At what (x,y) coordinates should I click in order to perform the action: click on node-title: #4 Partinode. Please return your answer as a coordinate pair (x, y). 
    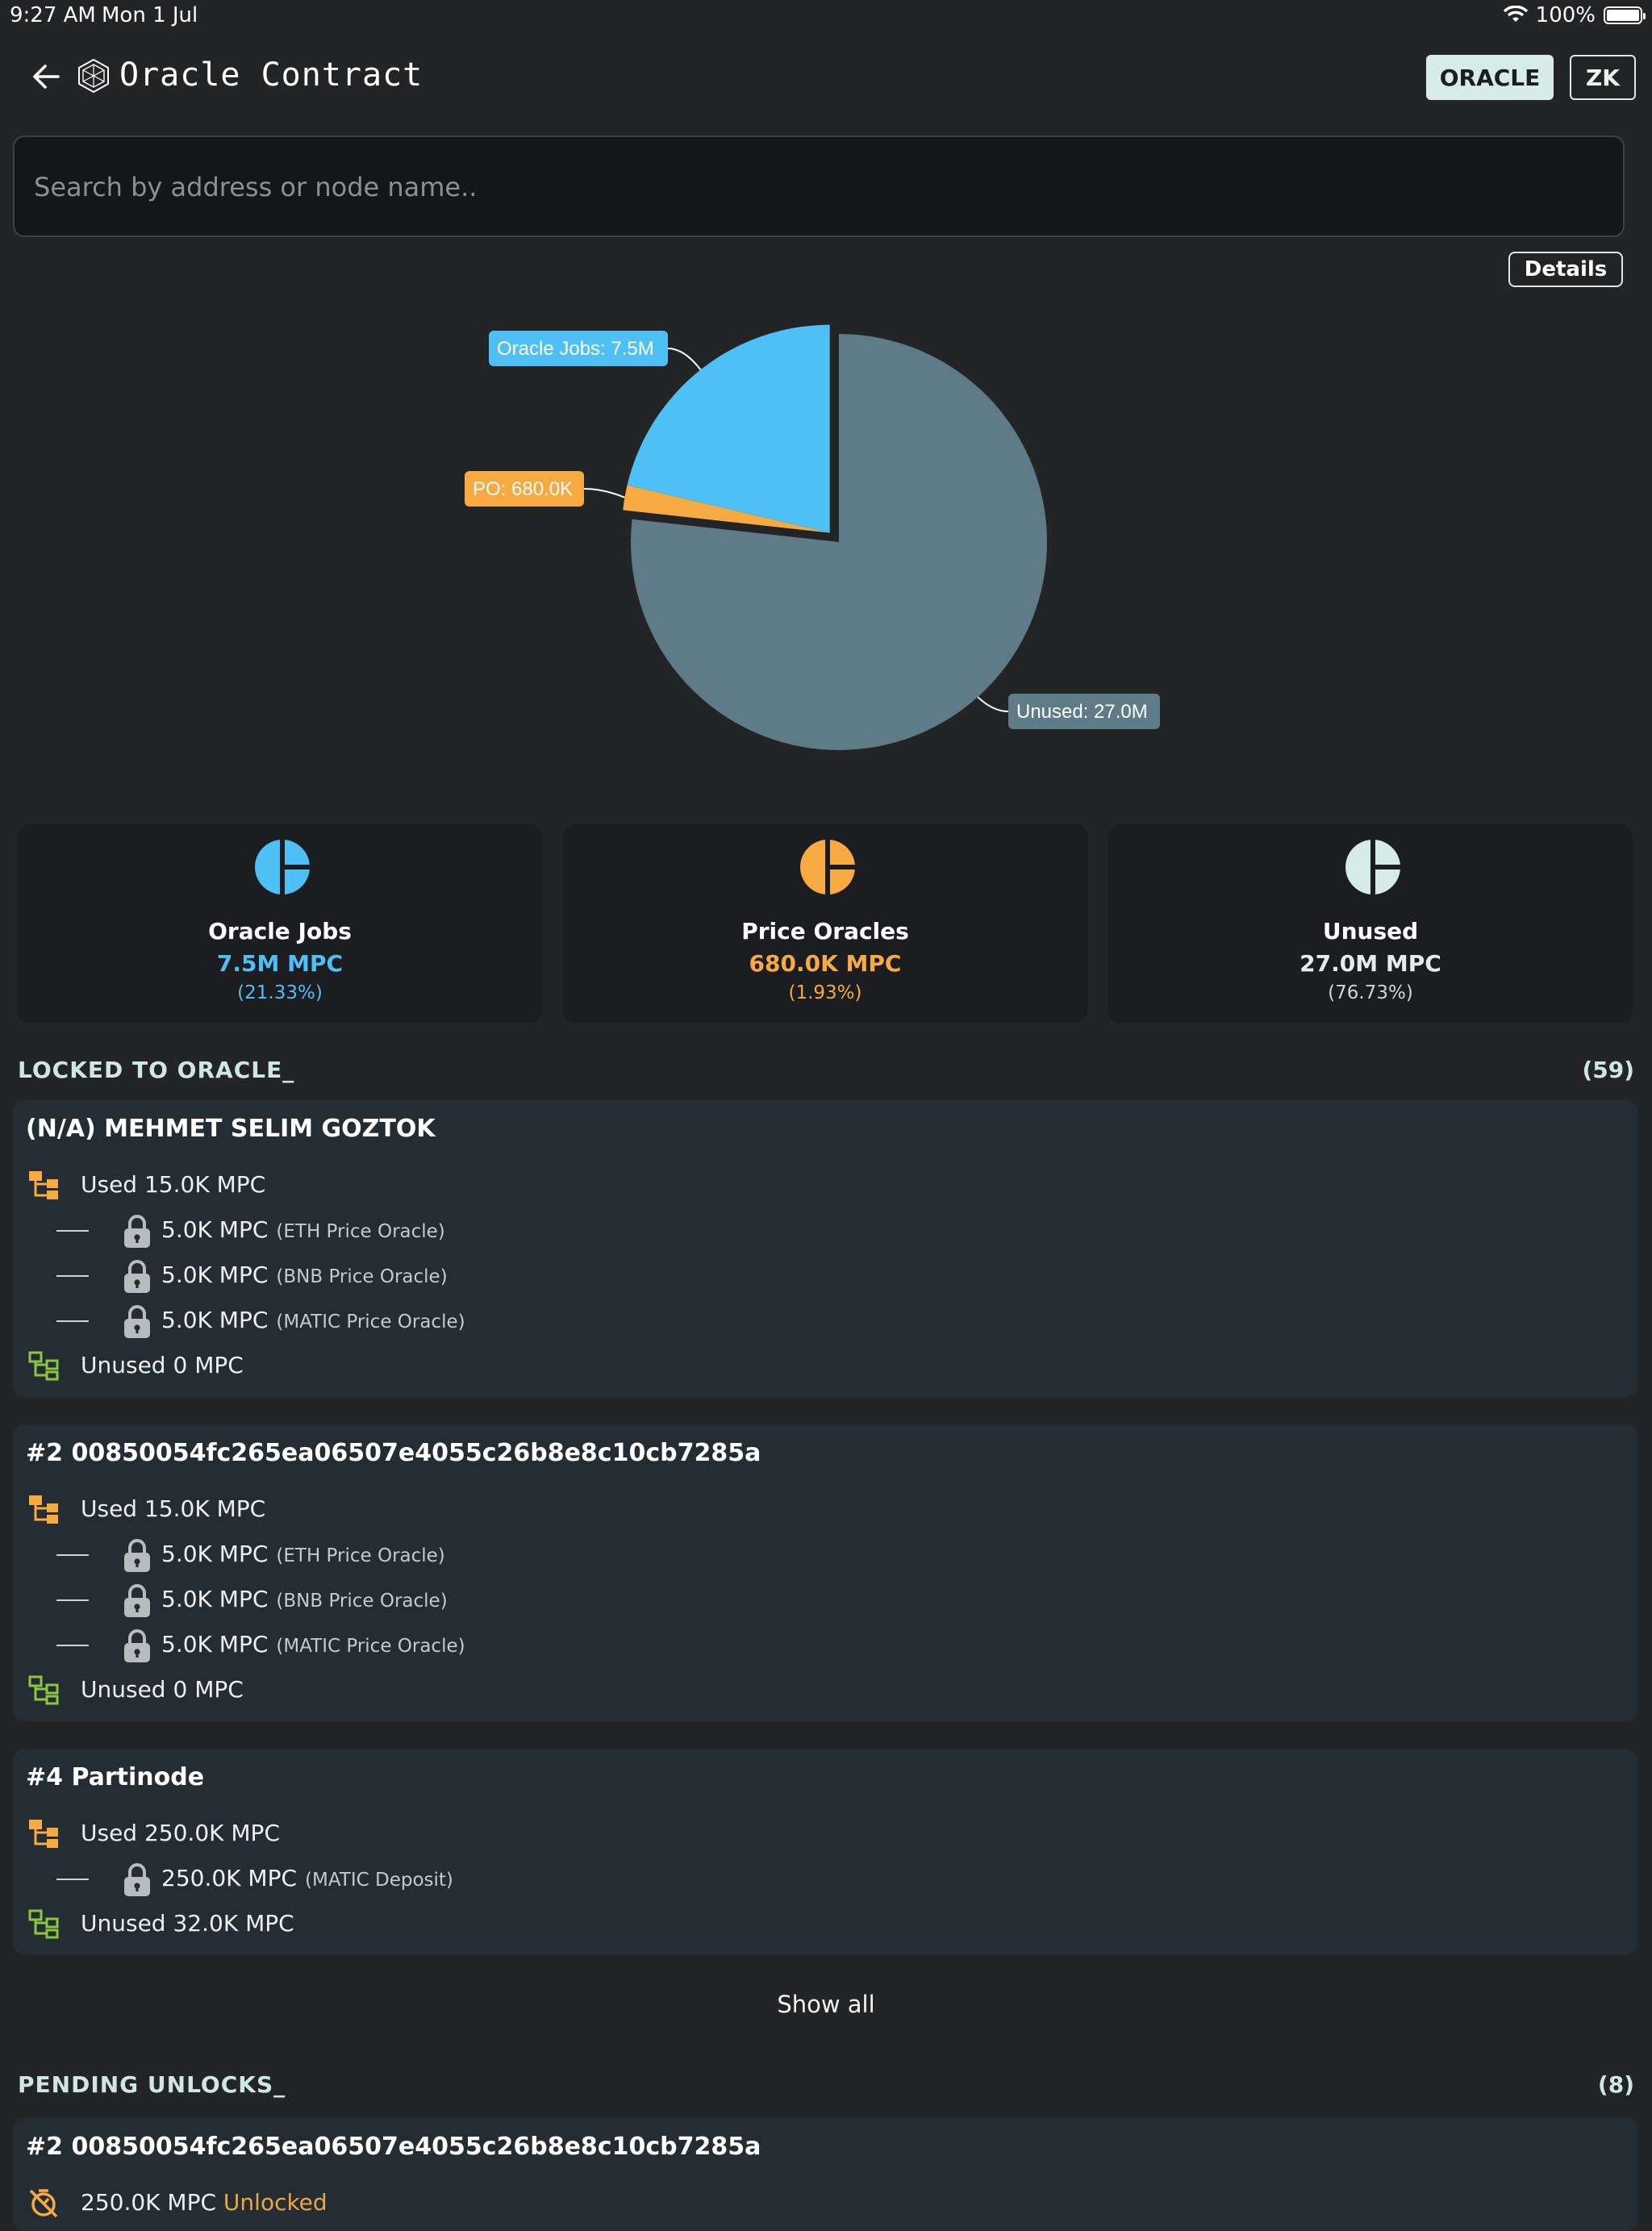
    Looking at the image, I should click on (116, 1777).